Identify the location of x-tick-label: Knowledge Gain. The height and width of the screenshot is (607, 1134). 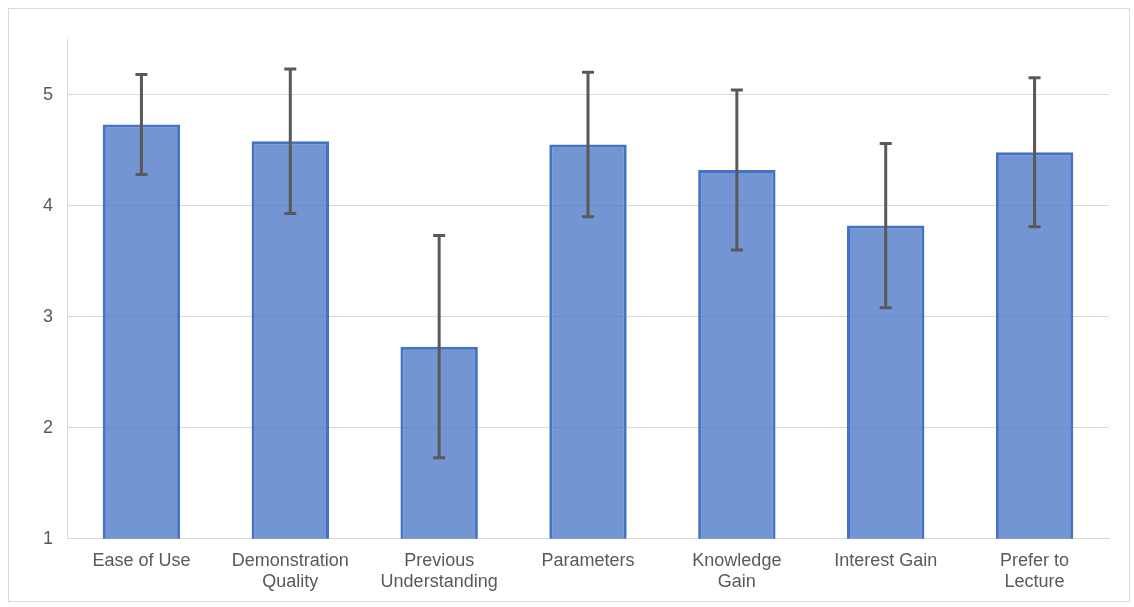
(737, 570).